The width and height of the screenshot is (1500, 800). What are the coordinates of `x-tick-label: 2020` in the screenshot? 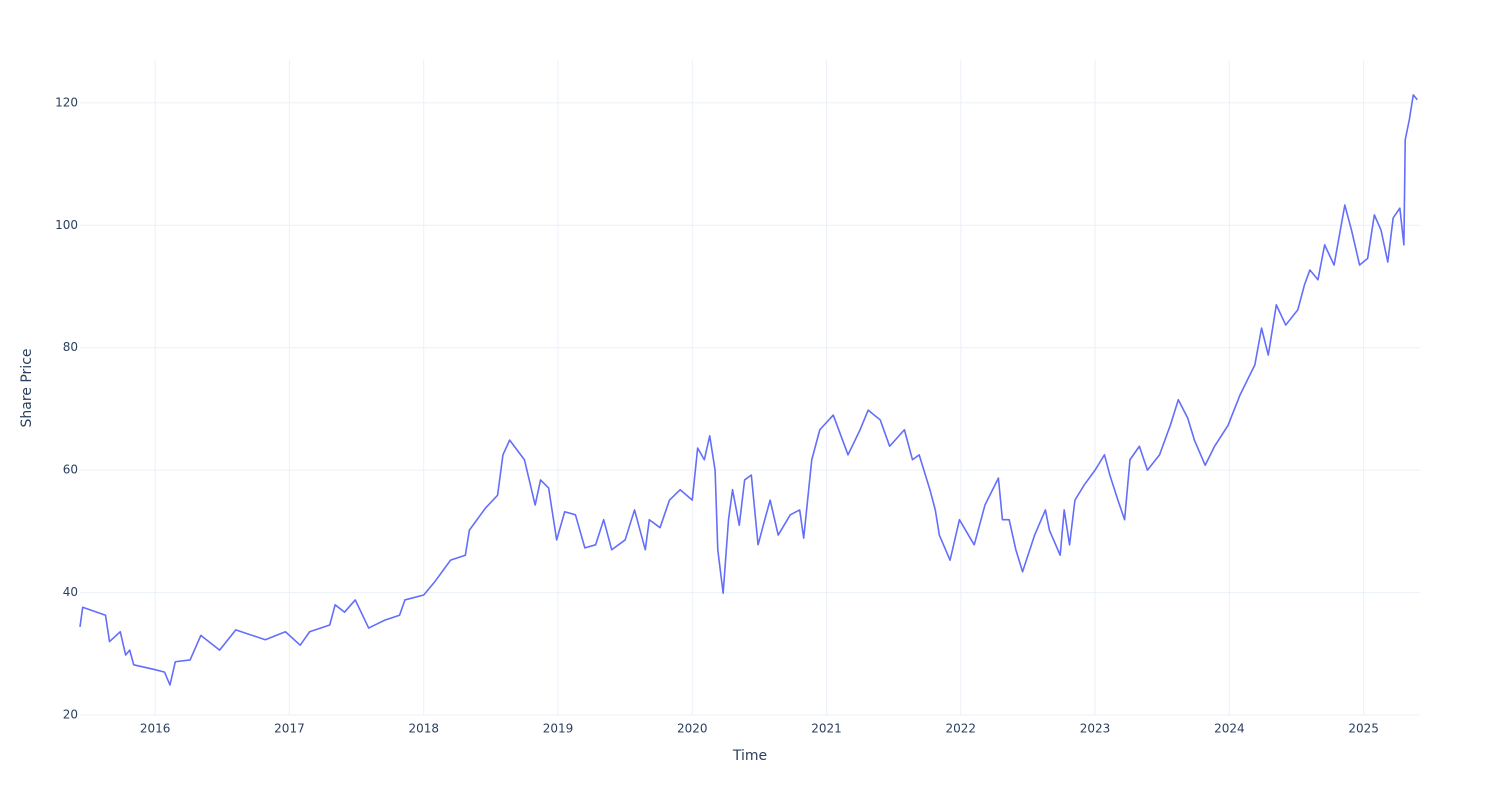 It's located at (692, 729).